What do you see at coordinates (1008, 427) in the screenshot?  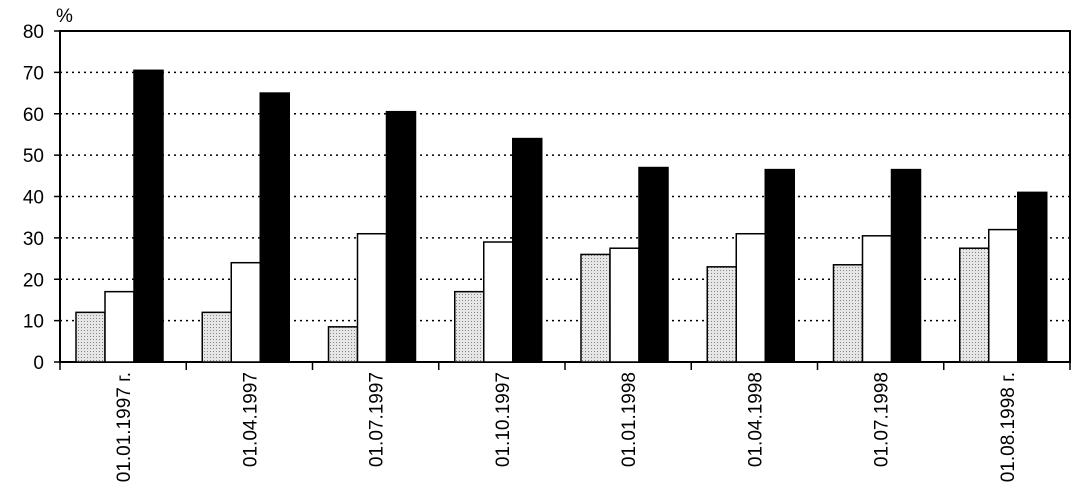 I see `x-tick-label: 01.08.1998 г.` at bounding box center [1008, 427].